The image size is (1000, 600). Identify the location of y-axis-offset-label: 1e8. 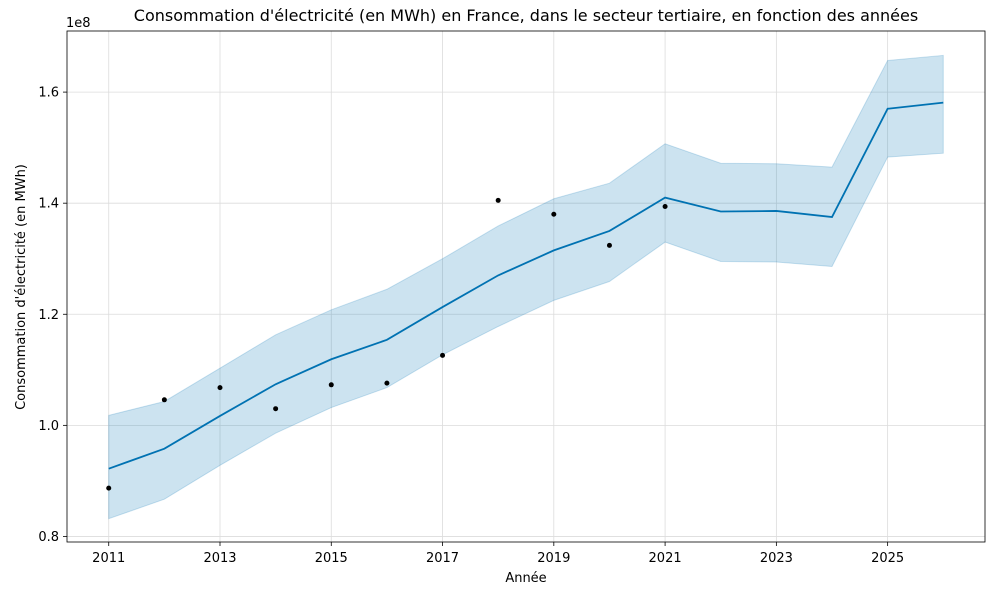
(78, 23).